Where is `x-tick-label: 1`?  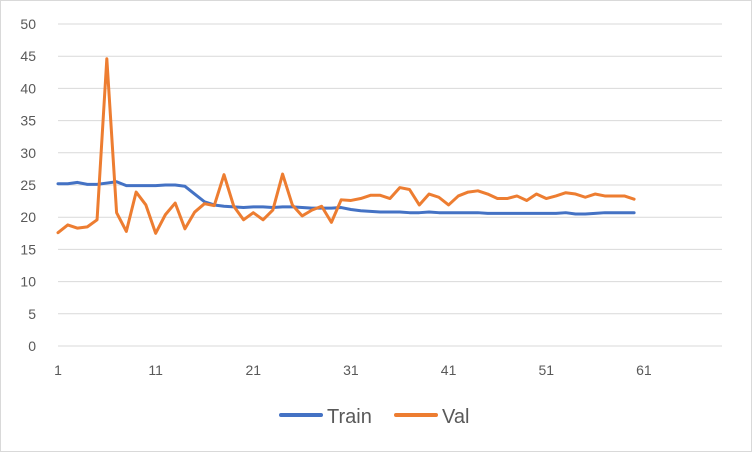 x-tick-label: 1 is located at coordinates (58, 370).